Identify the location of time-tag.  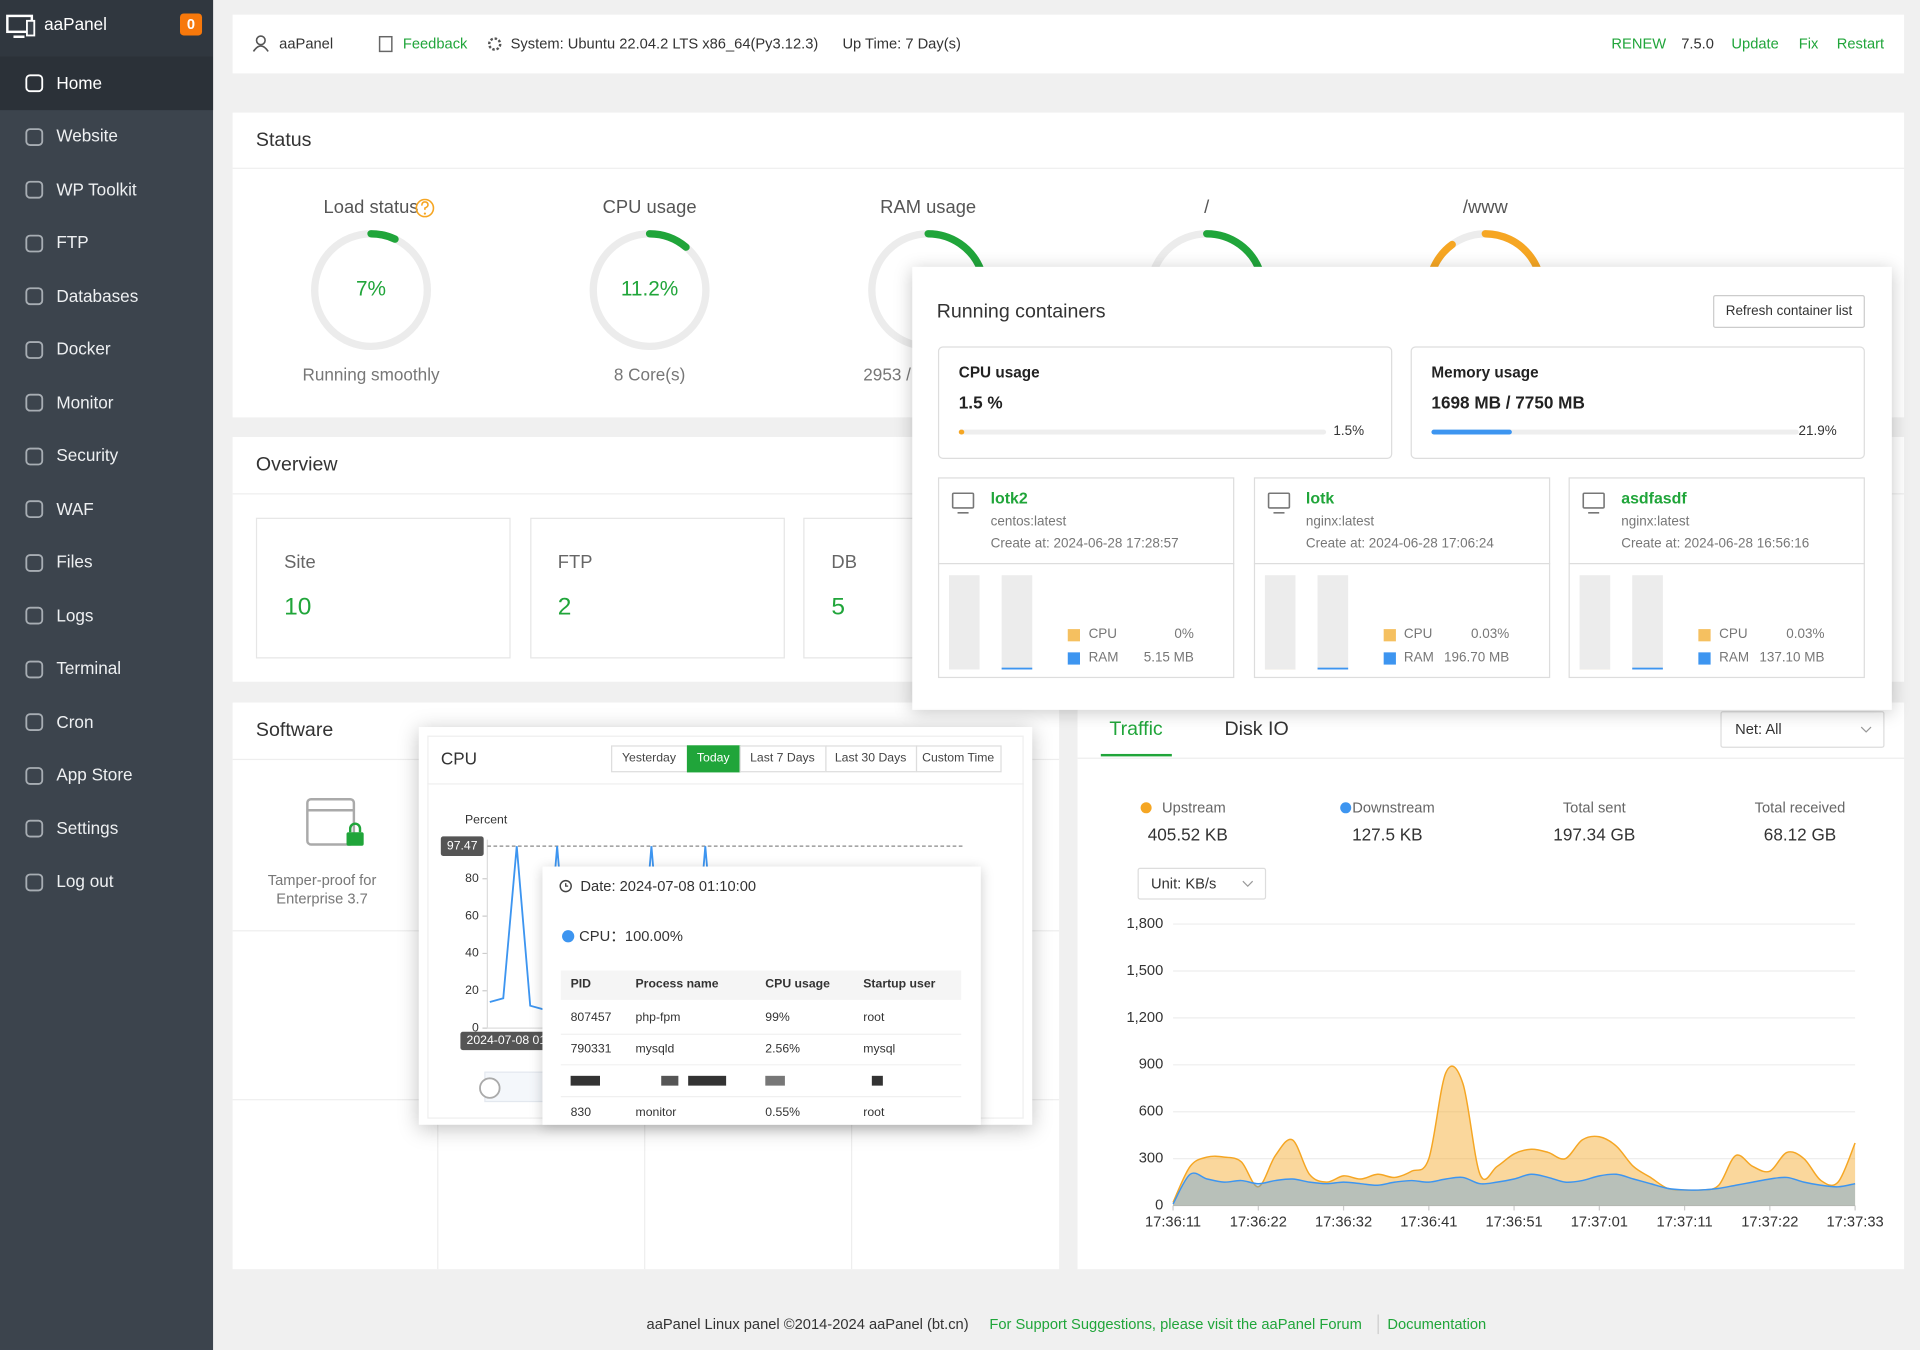
(509, 1041).